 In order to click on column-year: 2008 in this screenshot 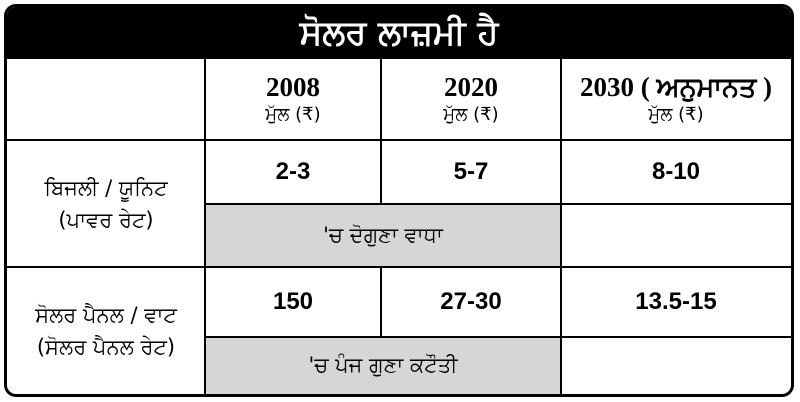, I will do `click(293, 86)`.